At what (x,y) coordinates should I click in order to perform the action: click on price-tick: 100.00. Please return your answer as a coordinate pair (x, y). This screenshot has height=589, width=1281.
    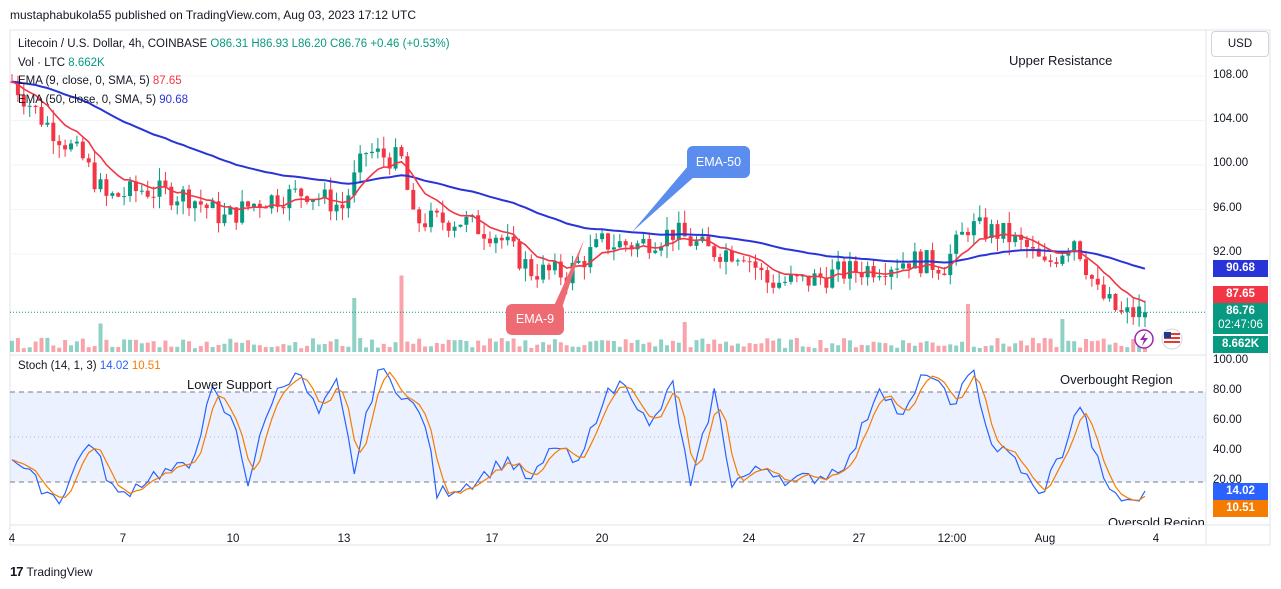
    Looking at the image, I should click on (1231, 163).